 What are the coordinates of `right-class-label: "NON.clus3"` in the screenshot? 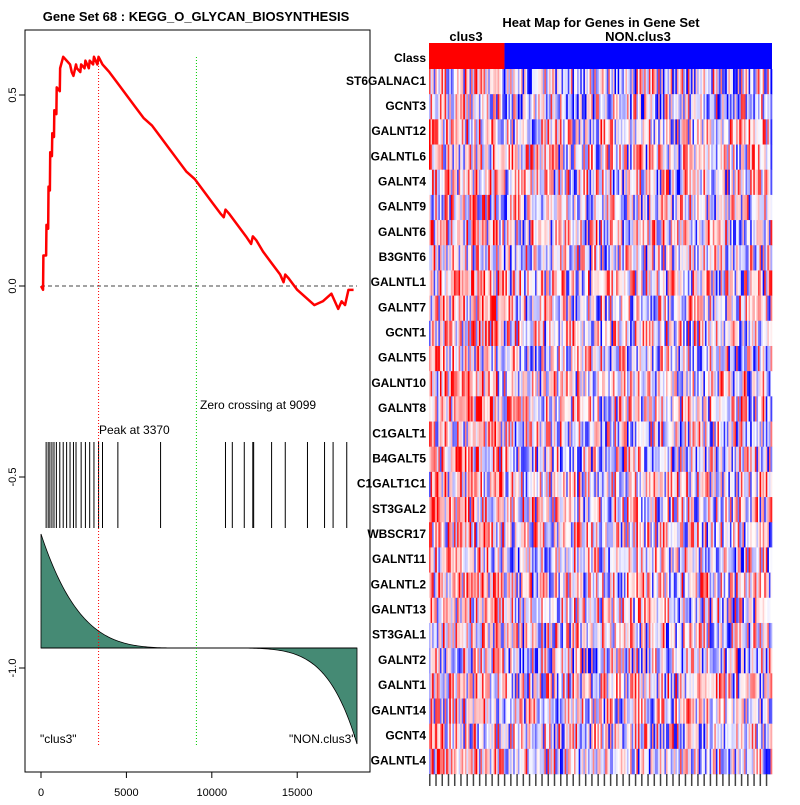 It's located at (322, 739).